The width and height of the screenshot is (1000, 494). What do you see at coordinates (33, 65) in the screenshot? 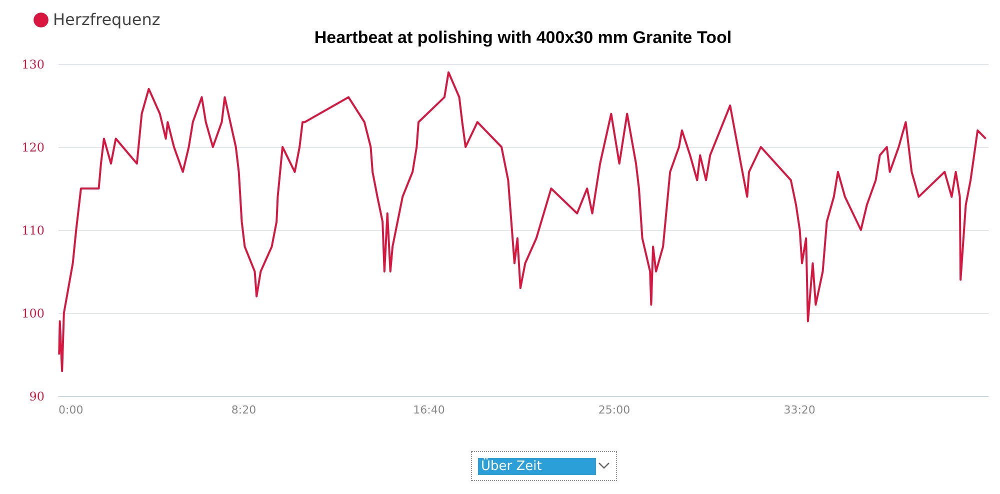
I see `y-tick-label: 130` at bounding box center [33, 65].